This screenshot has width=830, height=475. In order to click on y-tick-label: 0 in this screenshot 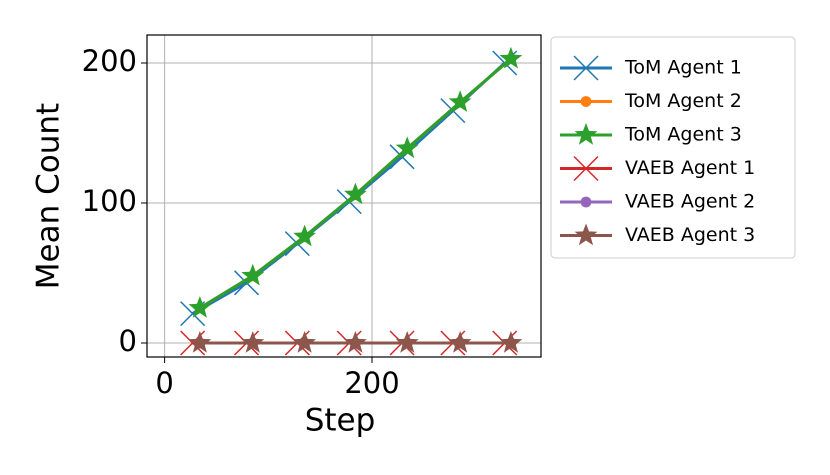, I will do `click(128, 341)`.